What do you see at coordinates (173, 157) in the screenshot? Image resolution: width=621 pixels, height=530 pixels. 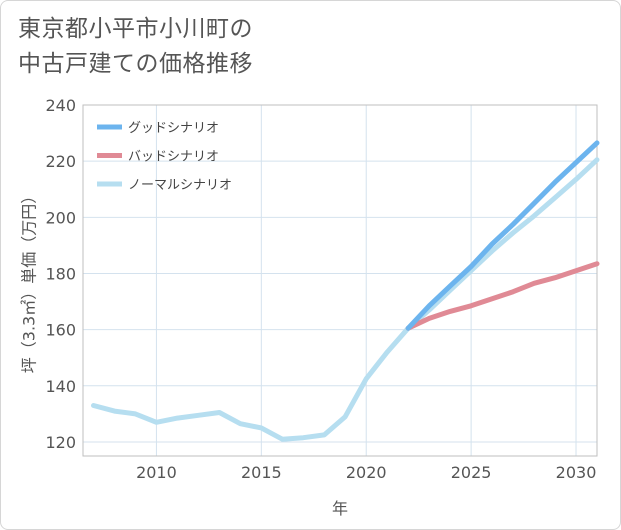 I see `legend-label: バッドシナリオ` at bounding box center [173, 157].